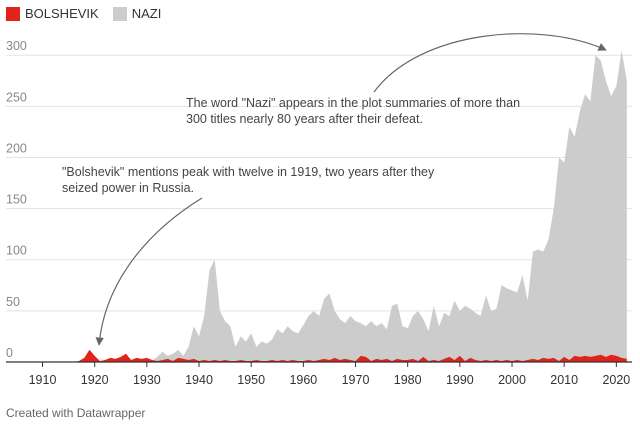 The image size is (640, 428). I want to click on x-tick-label-1920: 1920, so click(95, 380).